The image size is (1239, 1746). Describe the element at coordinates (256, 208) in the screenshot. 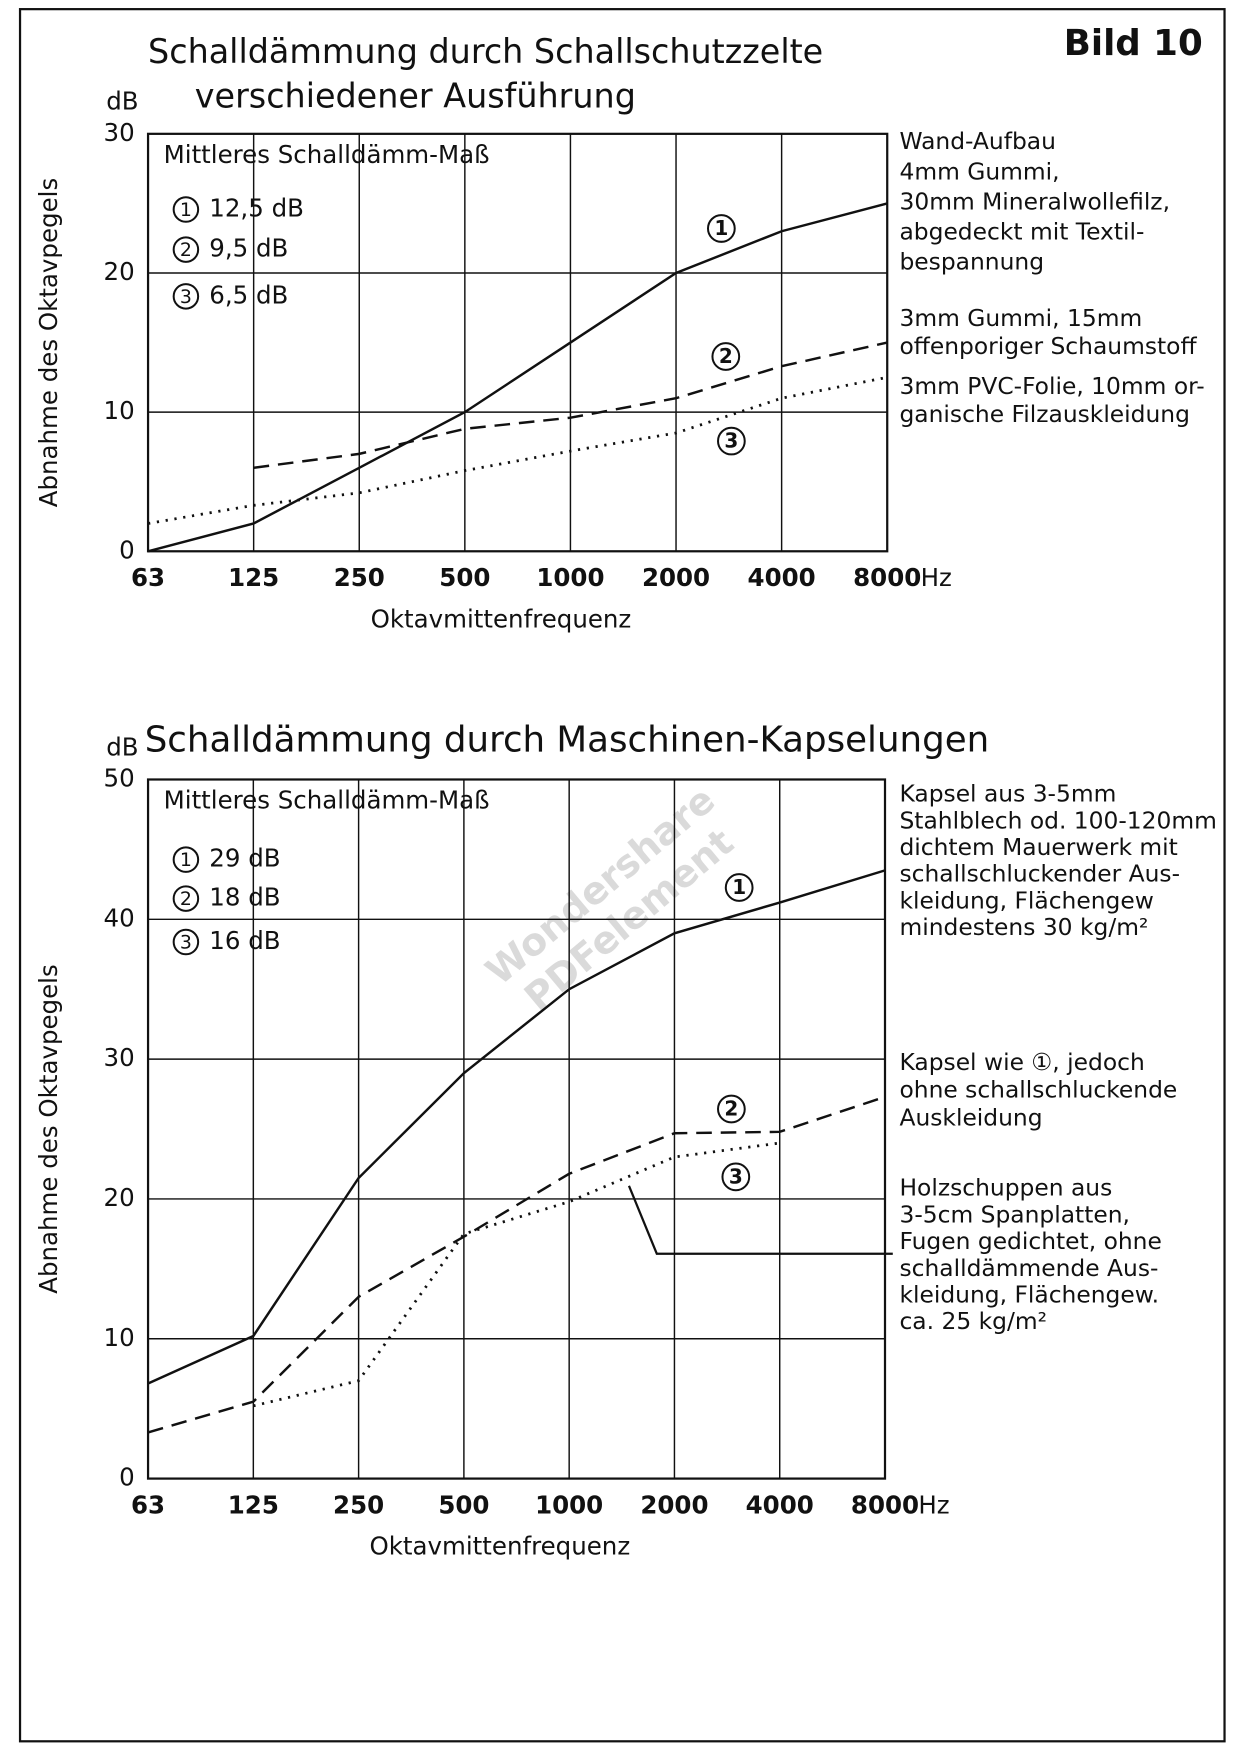

I see `legend-value: 12,5 dB` at that location.